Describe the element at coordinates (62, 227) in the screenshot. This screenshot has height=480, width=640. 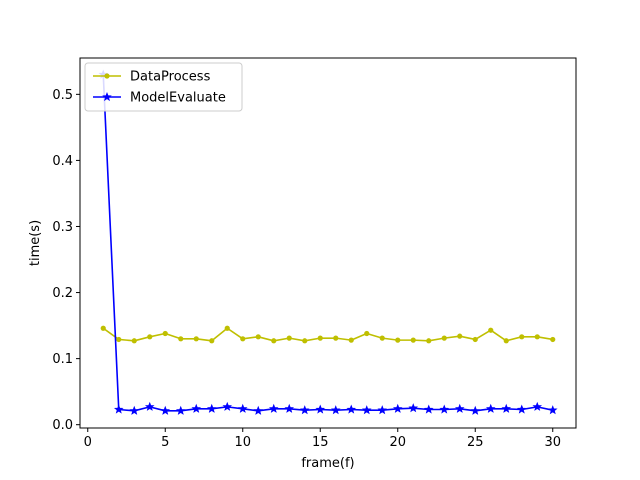
I see `y-tick-label: 0.3` at that location.